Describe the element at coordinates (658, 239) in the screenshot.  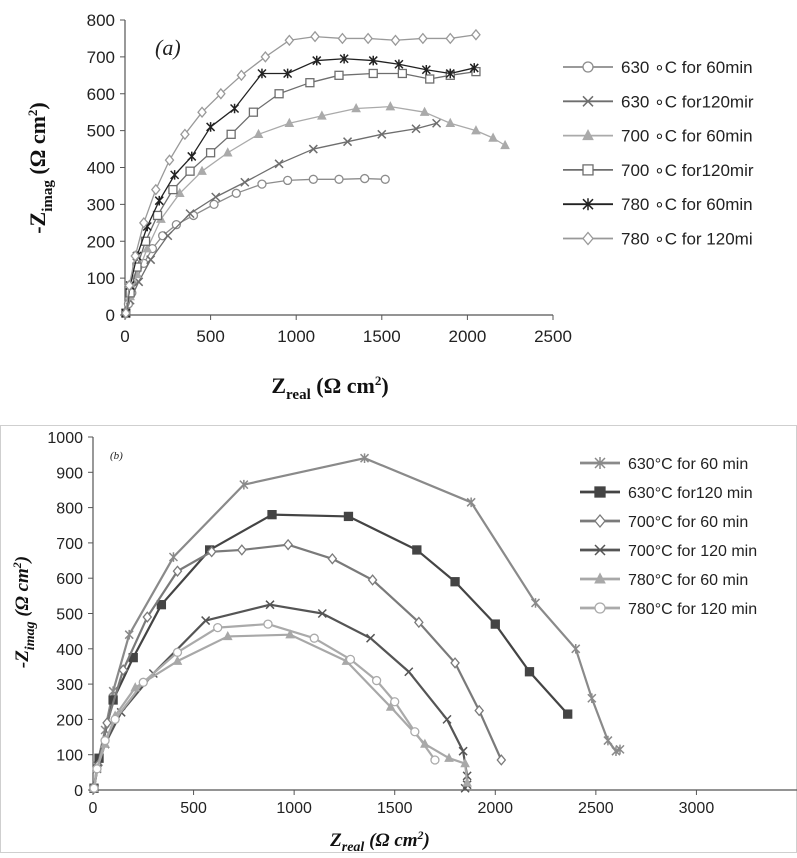
I see `chart-a-legend-item: 780 ∘C for 120mi` at that location.